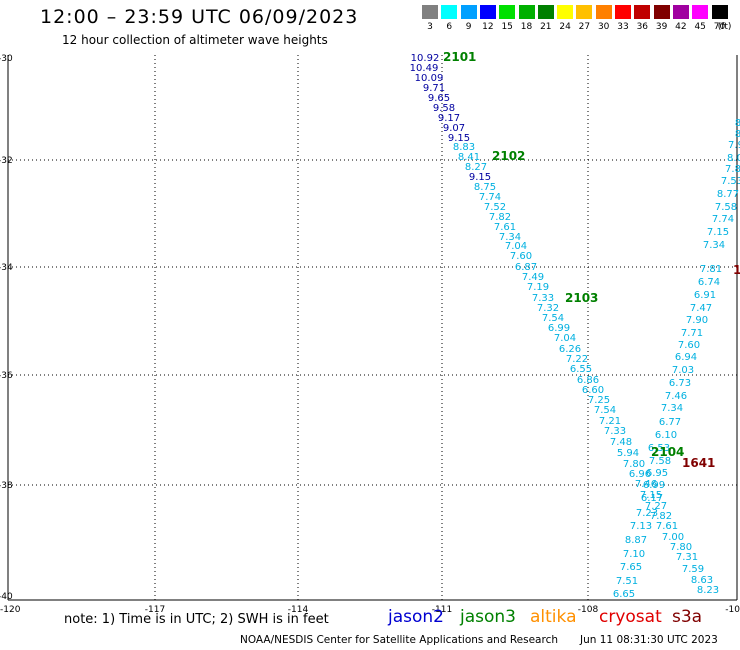  Describe the element at coordinates (627, 581) in the screenshot. I see `swh-value: 7.51` at that location.